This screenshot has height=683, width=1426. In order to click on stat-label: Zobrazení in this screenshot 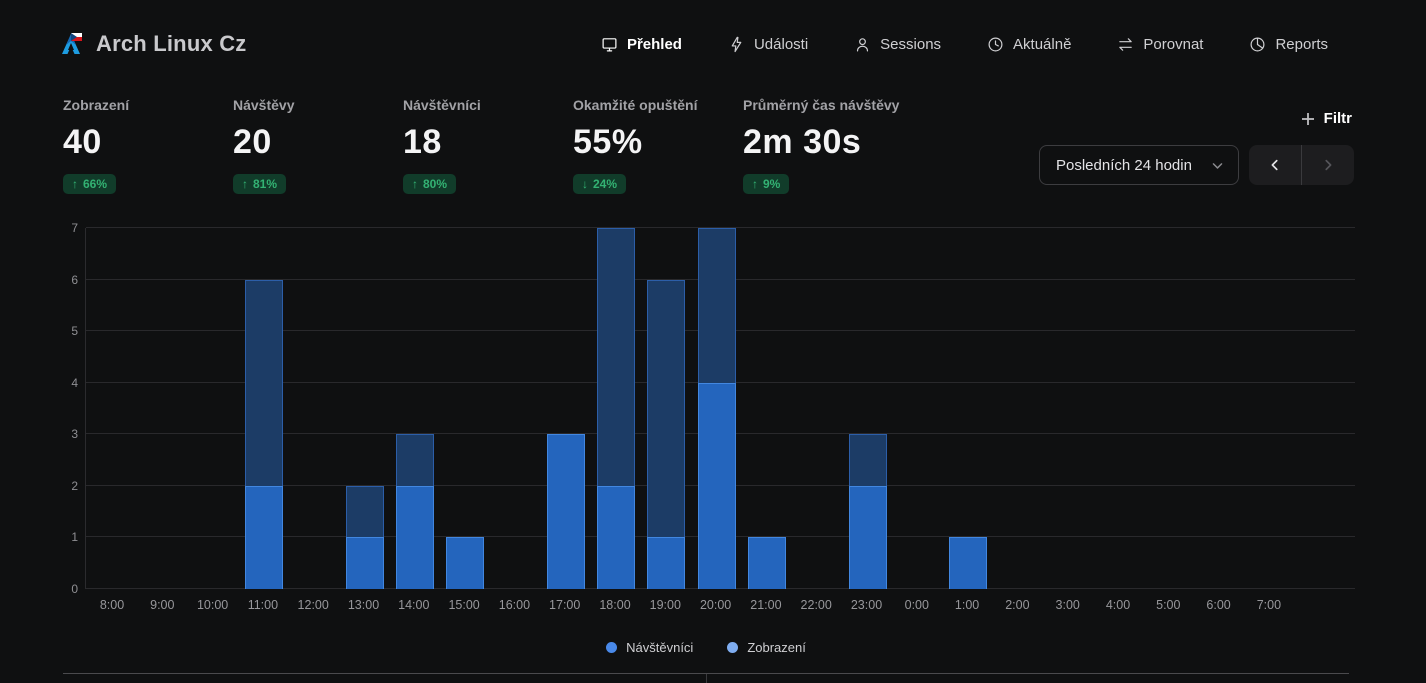, I will do `click(96, 105)`.